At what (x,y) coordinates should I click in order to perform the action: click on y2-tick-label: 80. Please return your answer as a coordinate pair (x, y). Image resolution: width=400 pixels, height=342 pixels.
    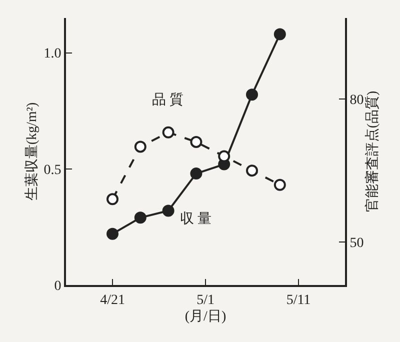
    Looking at the image, I should click on (357, 100).